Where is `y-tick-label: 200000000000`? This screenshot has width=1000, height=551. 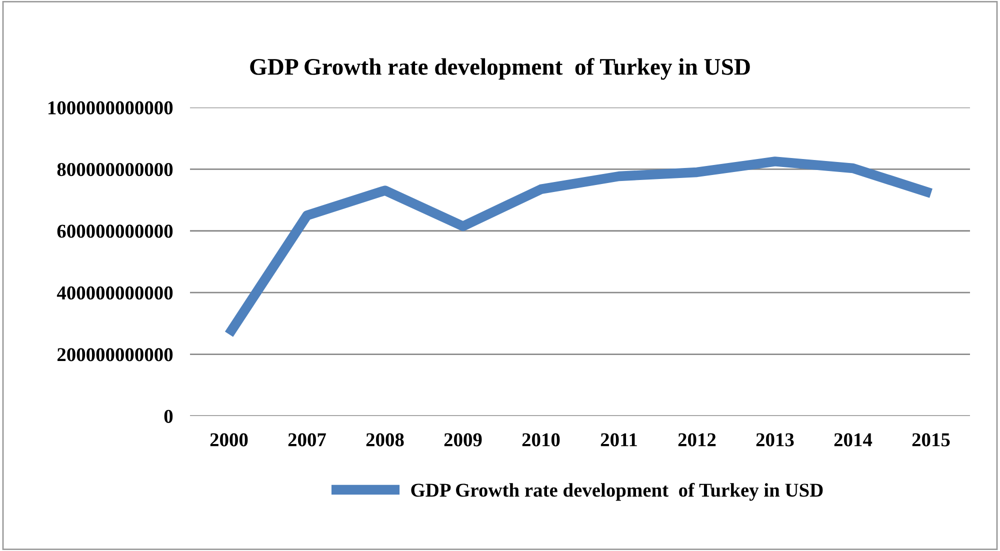
y-tick-label: 200000000000 is located at coordinates (115, 355).